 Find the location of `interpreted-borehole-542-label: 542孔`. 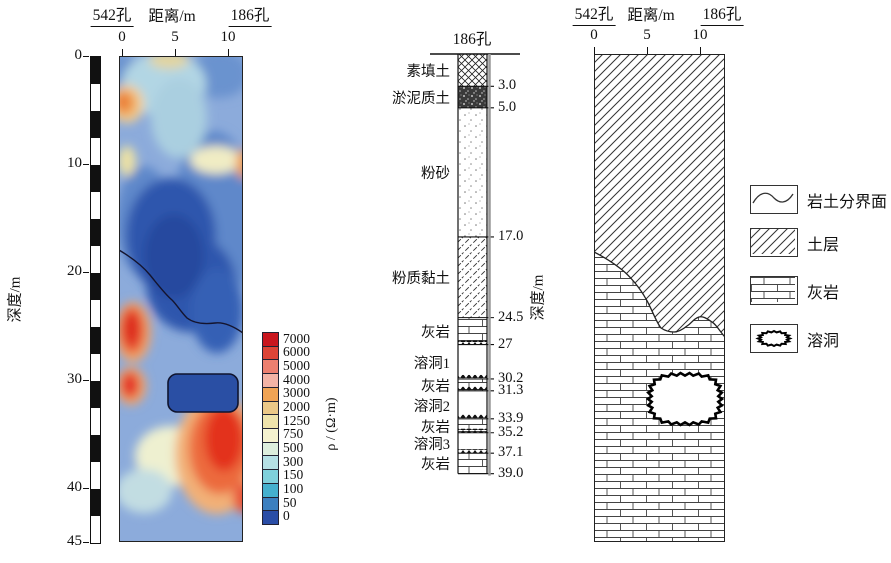

interpreted-borehole-542-label: 542孔 is located at coordinates (594, 14).